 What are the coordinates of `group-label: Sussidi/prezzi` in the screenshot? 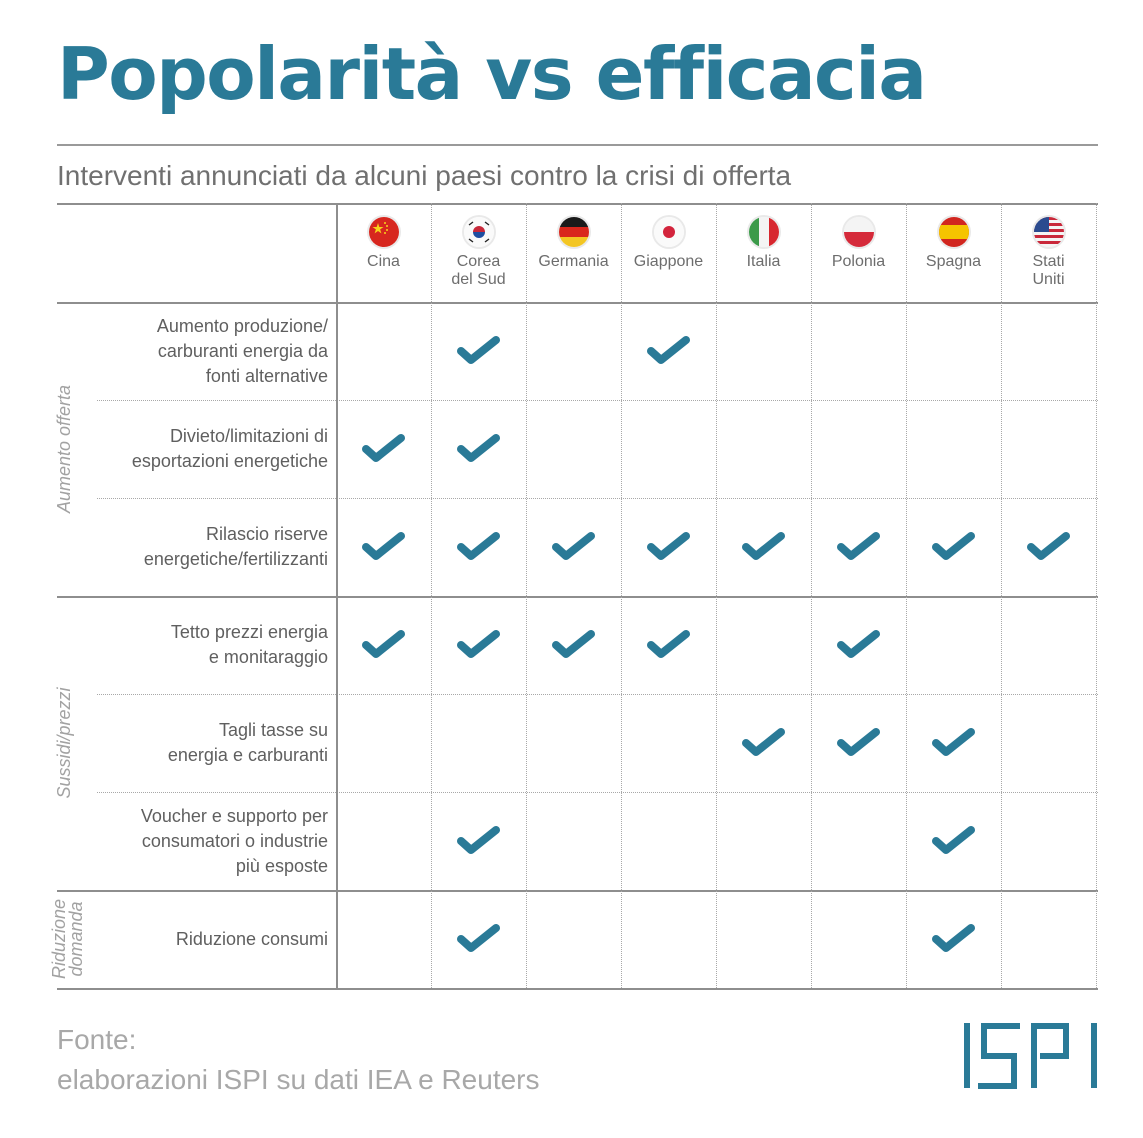 It's located at (64, 743).